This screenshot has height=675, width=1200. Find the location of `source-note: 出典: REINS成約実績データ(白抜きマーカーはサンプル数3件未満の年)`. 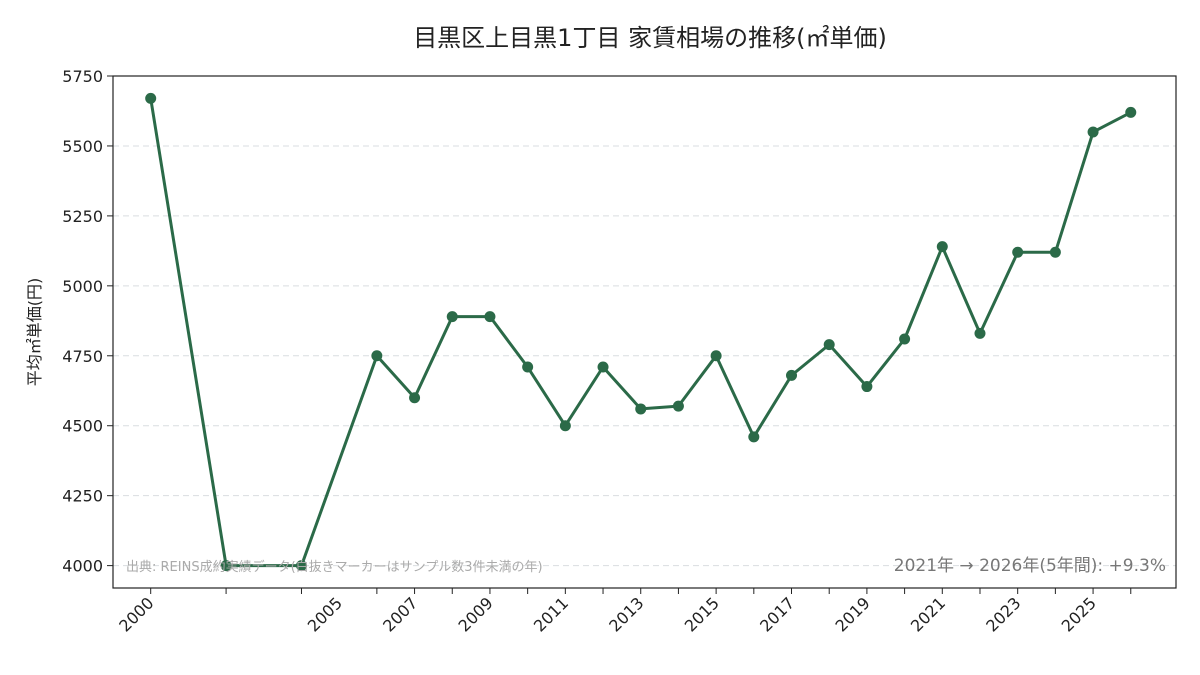

source-note: 出典: REINS成約実績データ(白抜きマーカーはサンプル数3件未満の年) is located at coordinates (334, 567).